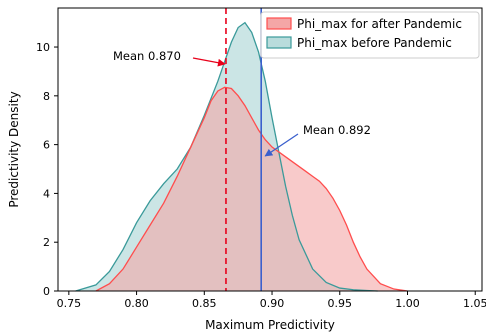 This screenshot has width=486, height=336. I want to click on x-tick-label: 0.75, so click(69, 303).